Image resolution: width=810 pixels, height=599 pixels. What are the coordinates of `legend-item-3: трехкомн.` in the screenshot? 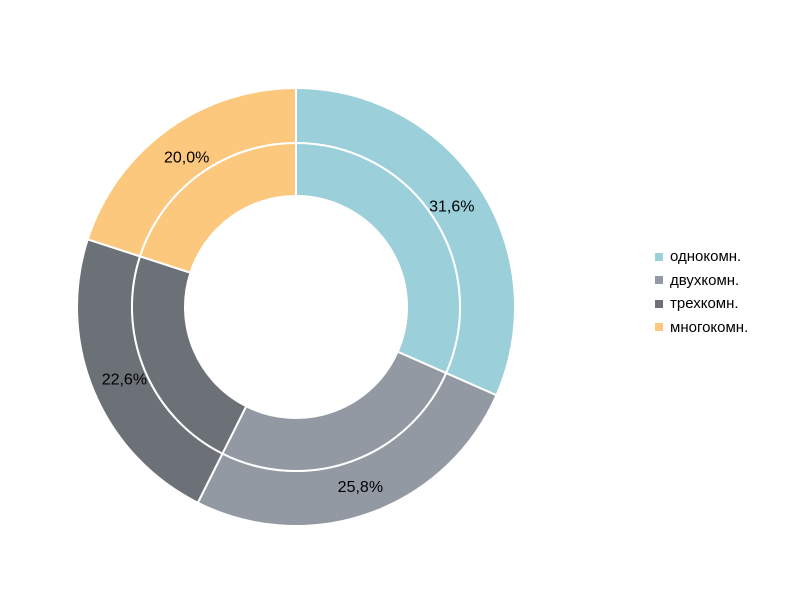 It's located at (730, 304).